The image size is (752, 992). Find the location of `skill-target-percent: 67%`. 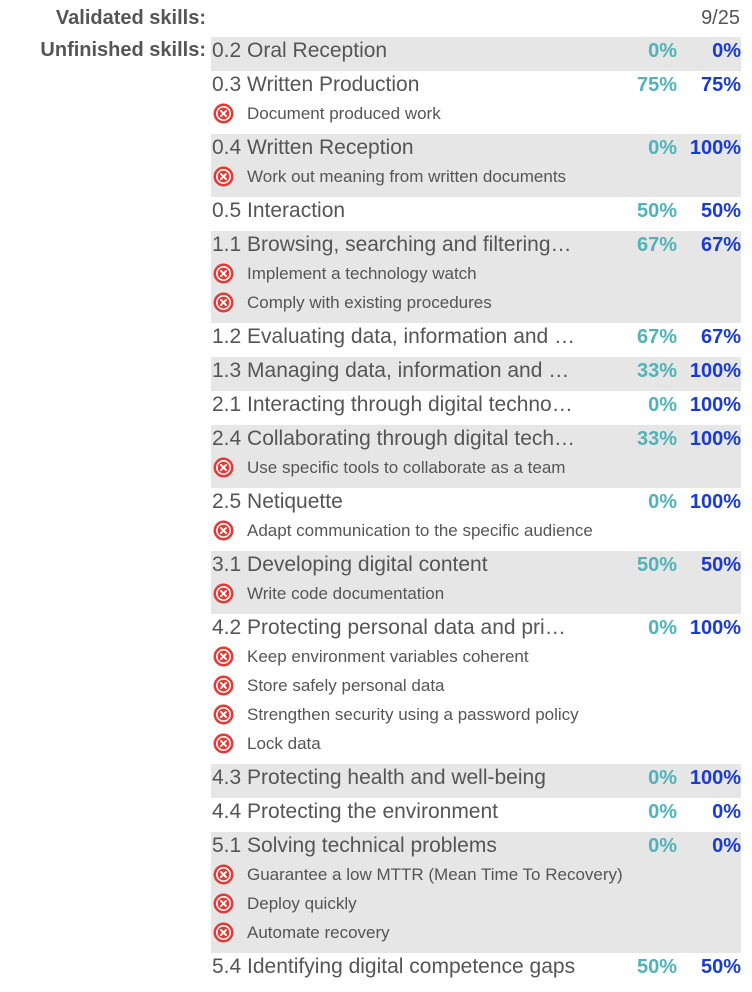

skill-target-percent: 67% is located at coordinates (720, 245).